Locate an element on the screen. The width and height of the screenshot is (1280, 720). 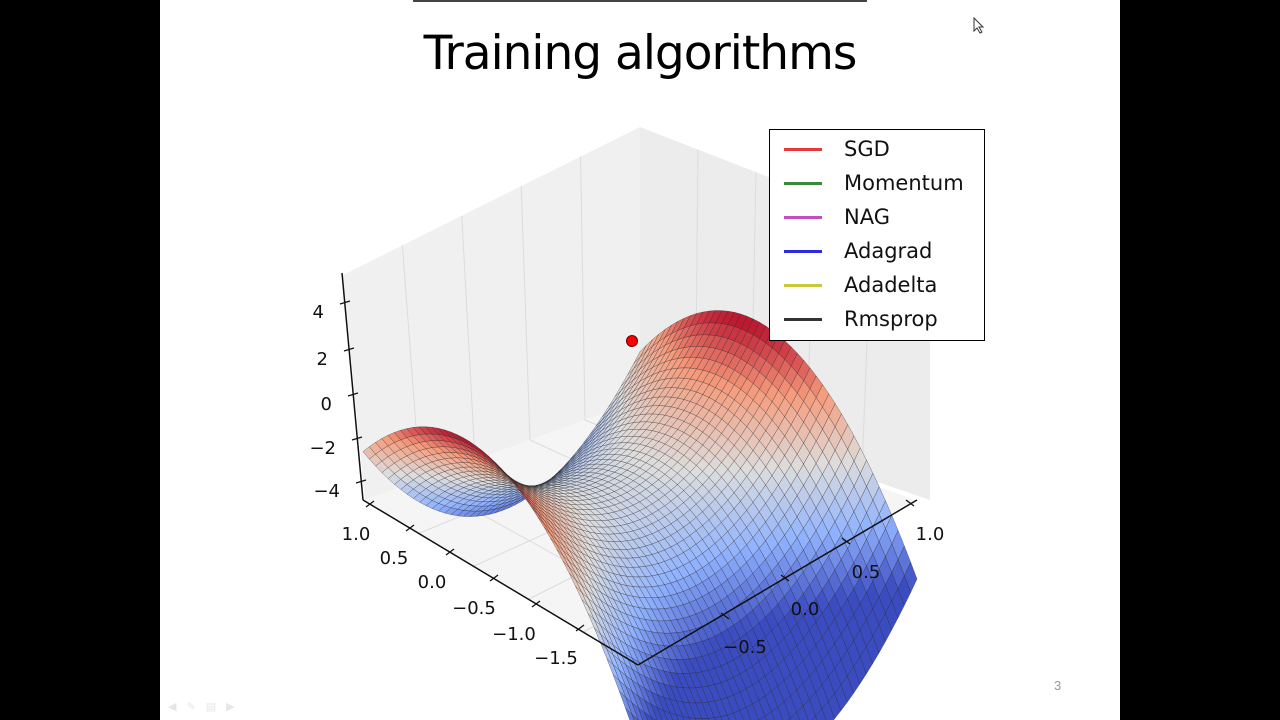
legend-item-adadelta: Adadelta is located at coordinates (860, 285).